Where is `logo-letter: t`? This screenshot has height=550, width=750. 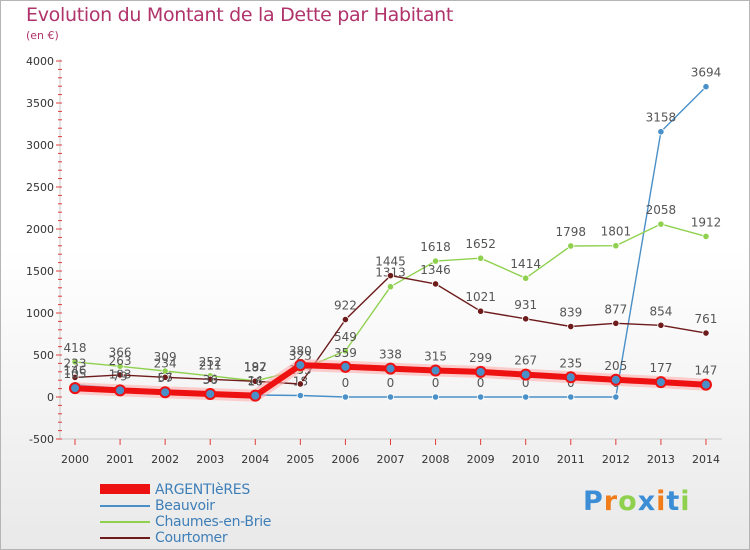
logo-letter: t is located at coordinates (673, 501).